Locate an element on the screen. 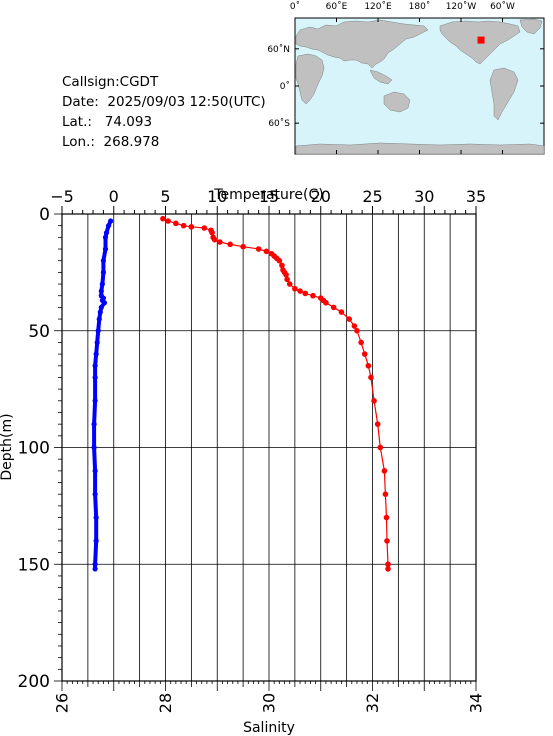 Image resolution: width=553 pixels, height=736 pixels. depth-tick-label: 150 is located at coordinates (34, 565).